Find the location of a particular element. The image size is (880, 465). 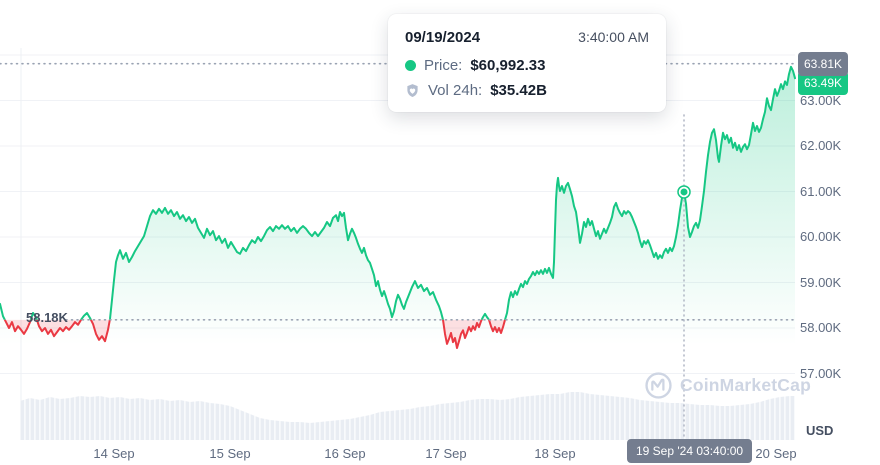

watermark-text: CoinMarketCap is located at coordinates (745, 385).